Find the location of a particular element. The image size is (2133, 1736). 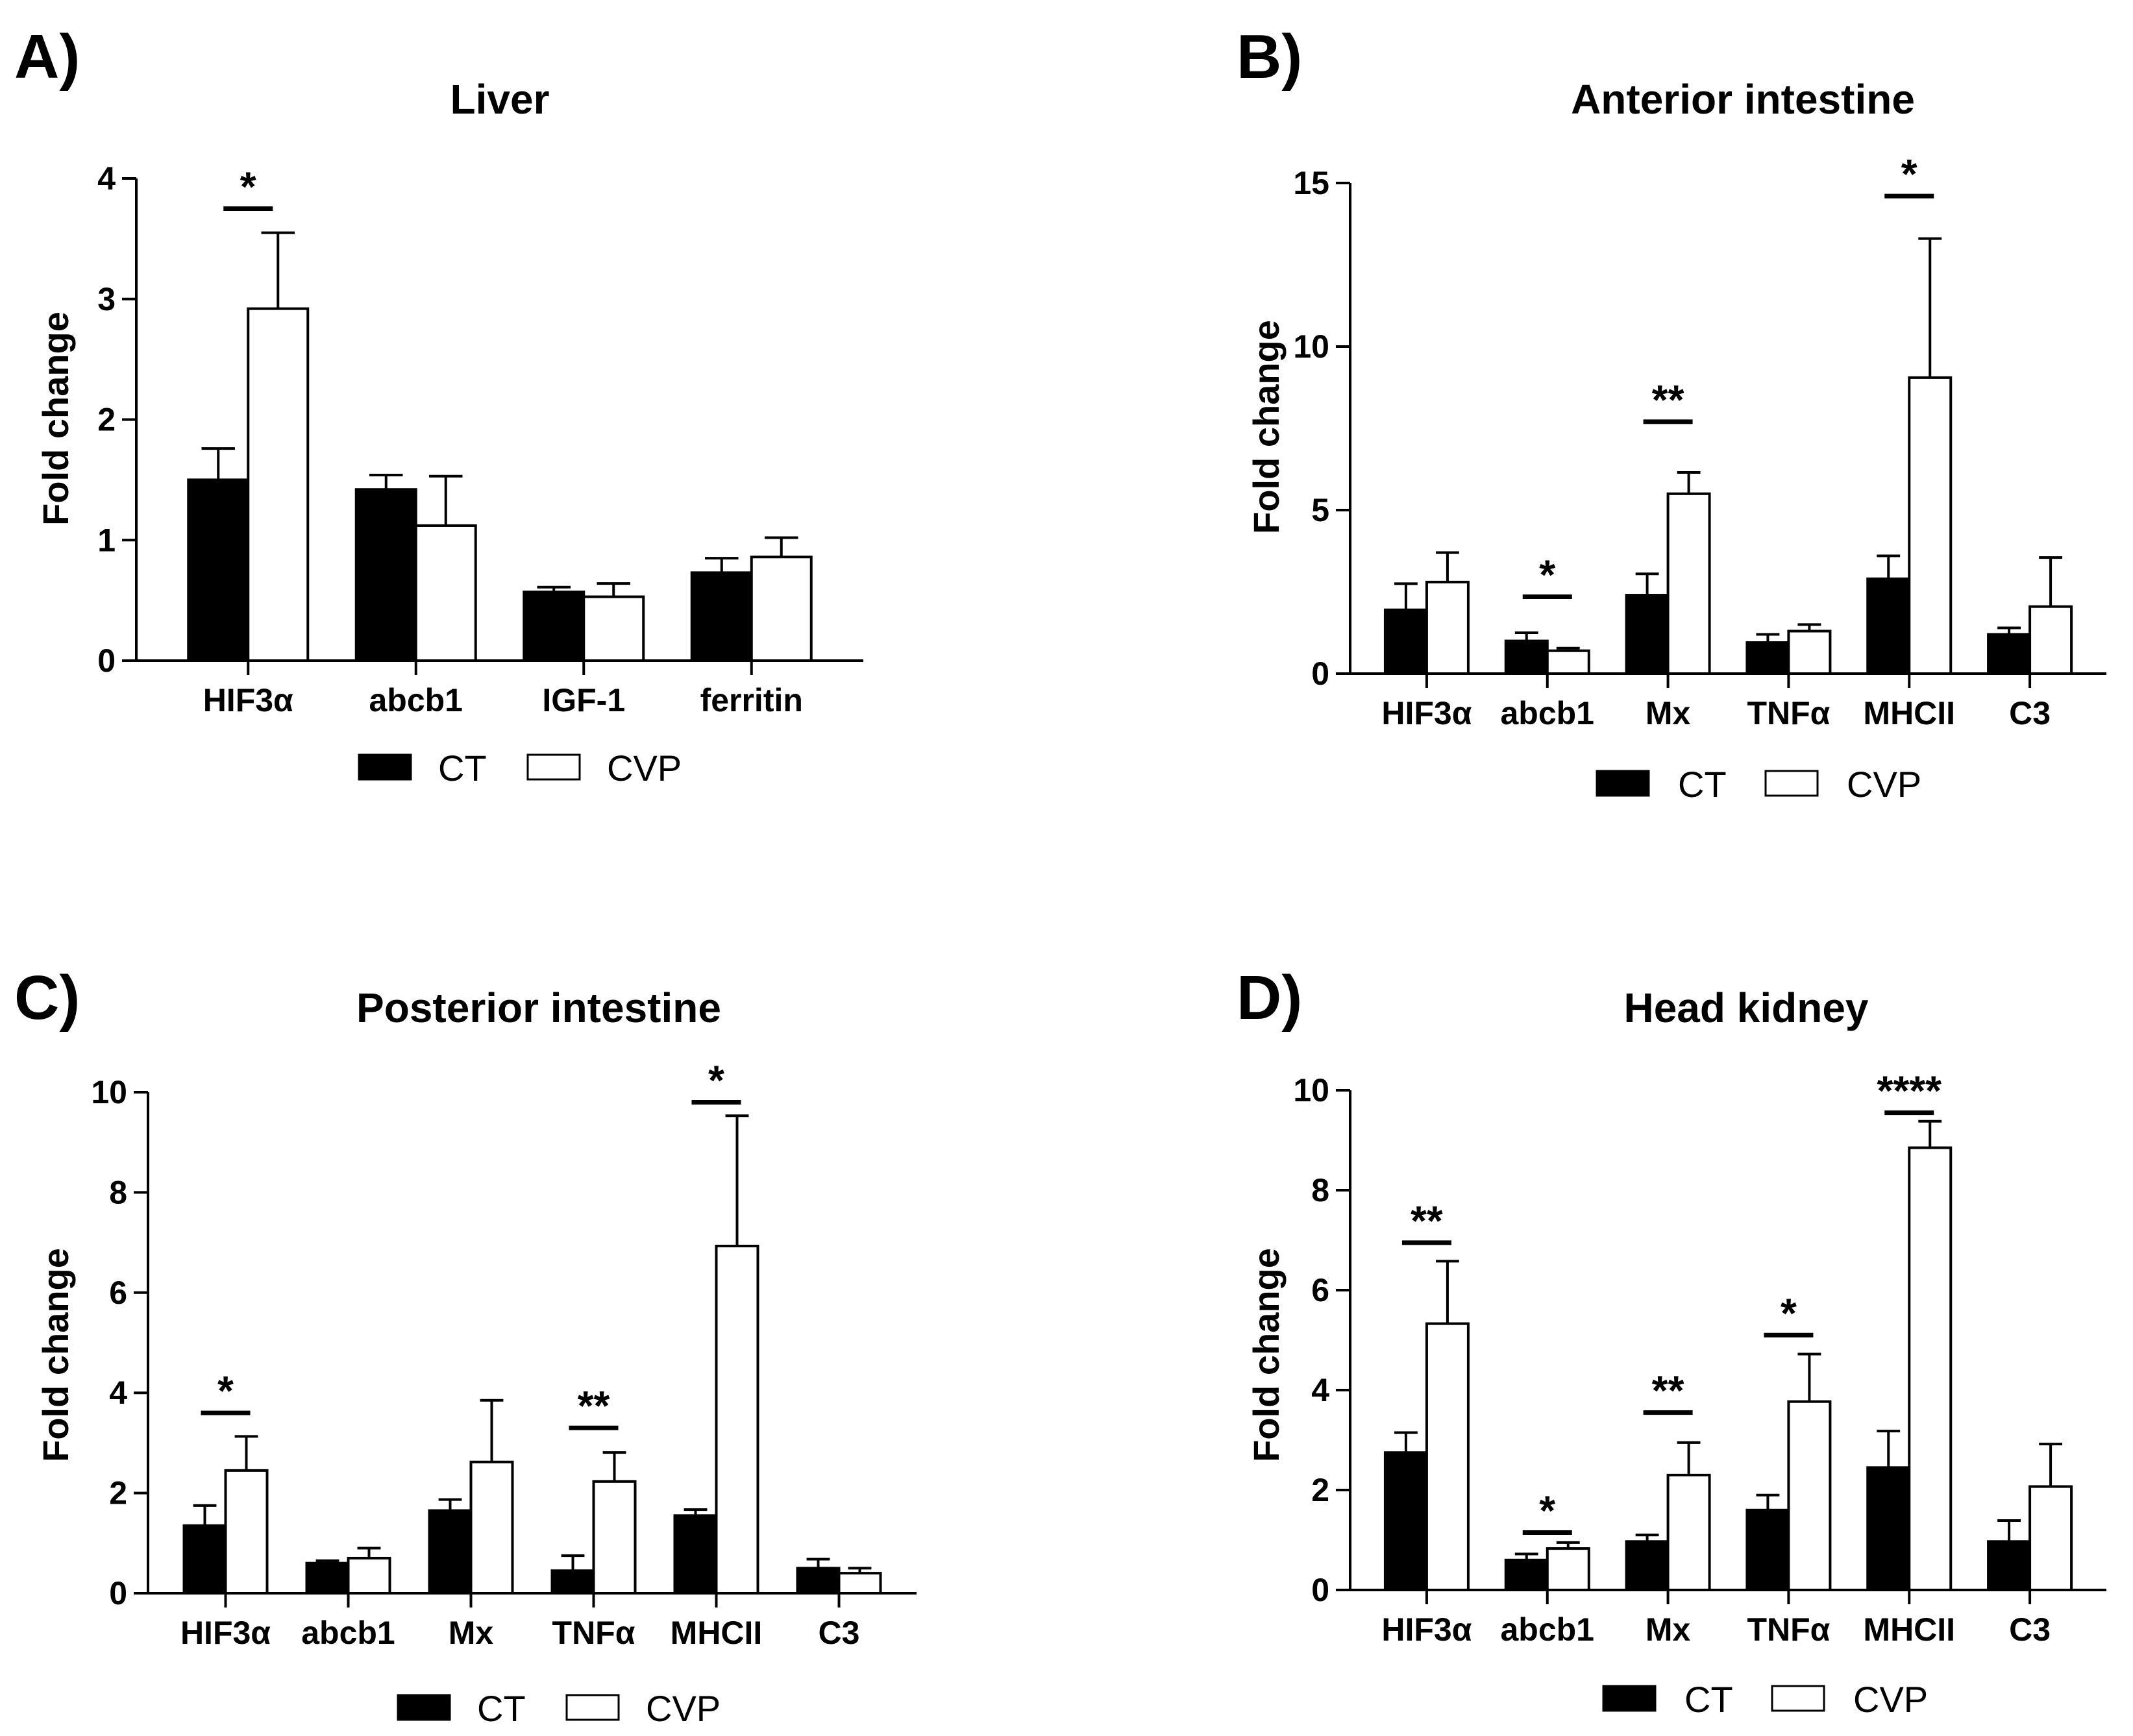

panel-b-significance: **** is located at coordinates (1728, 375).